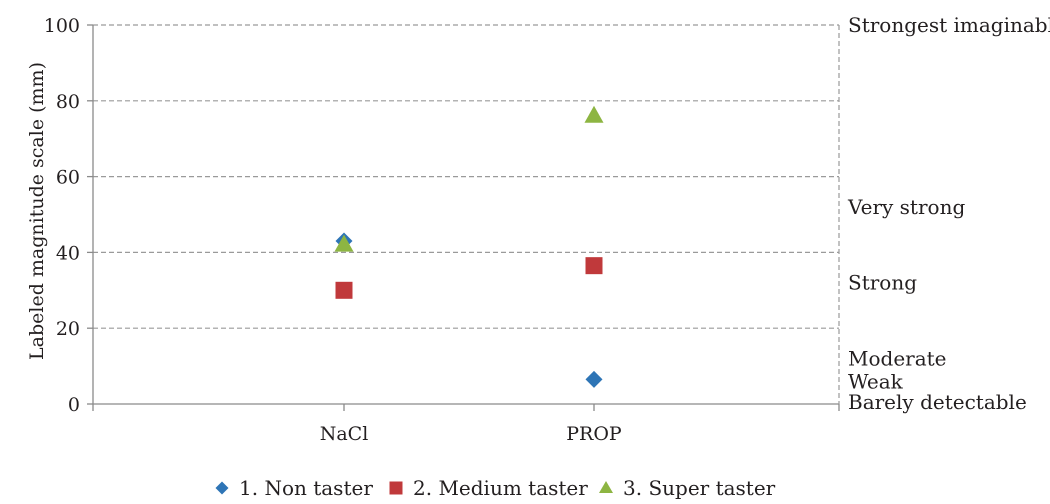  Describe the element at coordinates (306, 487) in the screenshot. I see `legend-label: 1. Non taster` at that location.